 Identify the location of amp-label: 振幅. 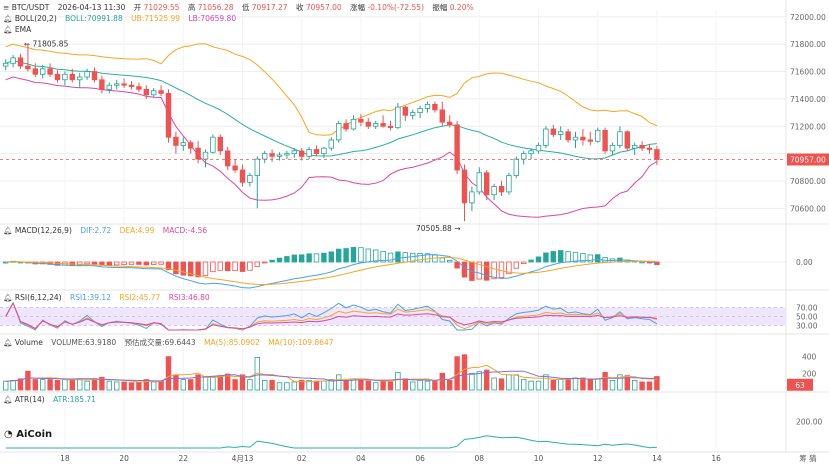
(440, 7).